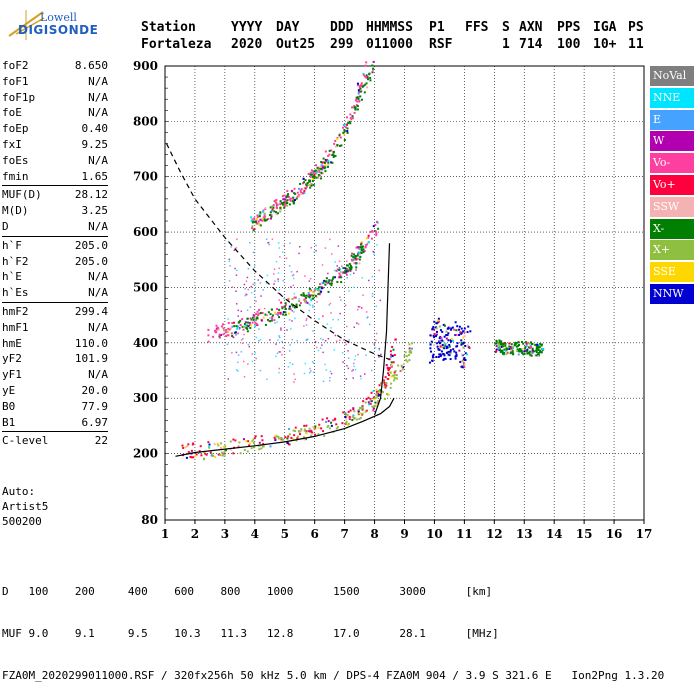  Describe the element at coordinates (672, 141) in the screenshot. I see `legend-item: W` at that location.